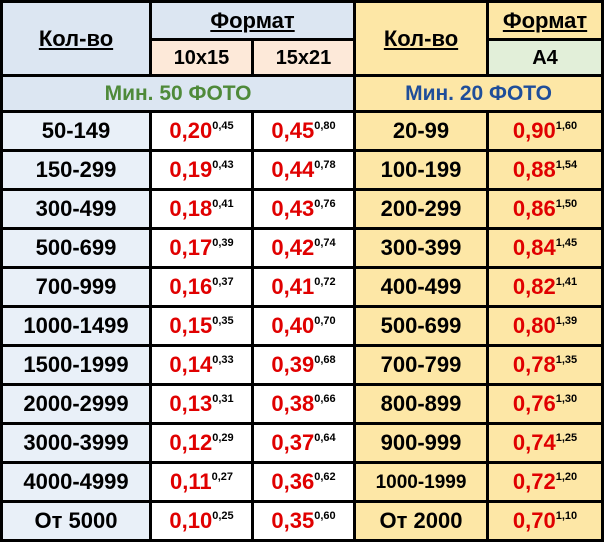  What do you see at coordinates (479, 93) in the screenshot?
I see `minimum-cell: Мин. 20 ФОТО` at bounding box center [479, 93].